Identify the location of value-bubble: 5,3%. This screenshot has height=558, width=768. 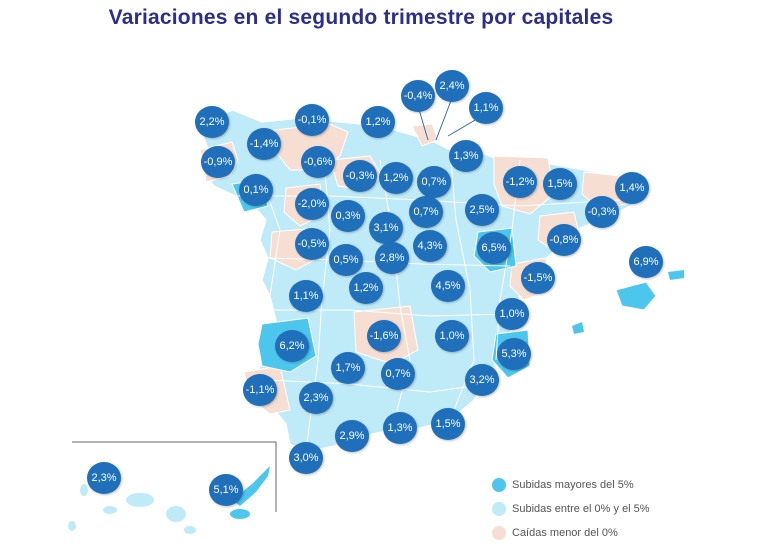
(514, 354).